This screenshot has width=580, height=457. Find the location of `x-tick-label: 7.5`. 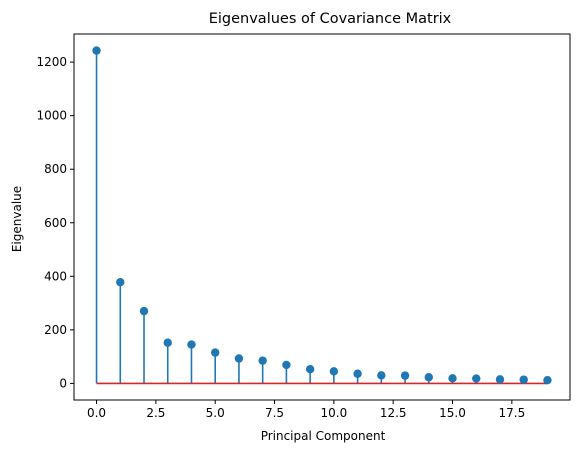

x-tick-label: 7.5 is located at coordinates (274, 413).